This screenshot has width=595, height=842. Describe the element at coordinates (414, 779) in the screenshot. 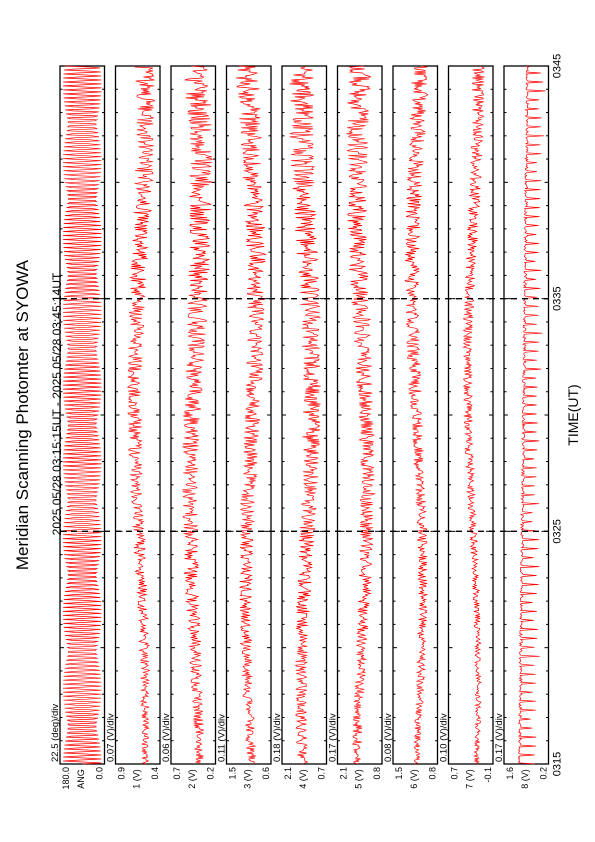

I see `panel-y-label: 6 (V)` at that location.